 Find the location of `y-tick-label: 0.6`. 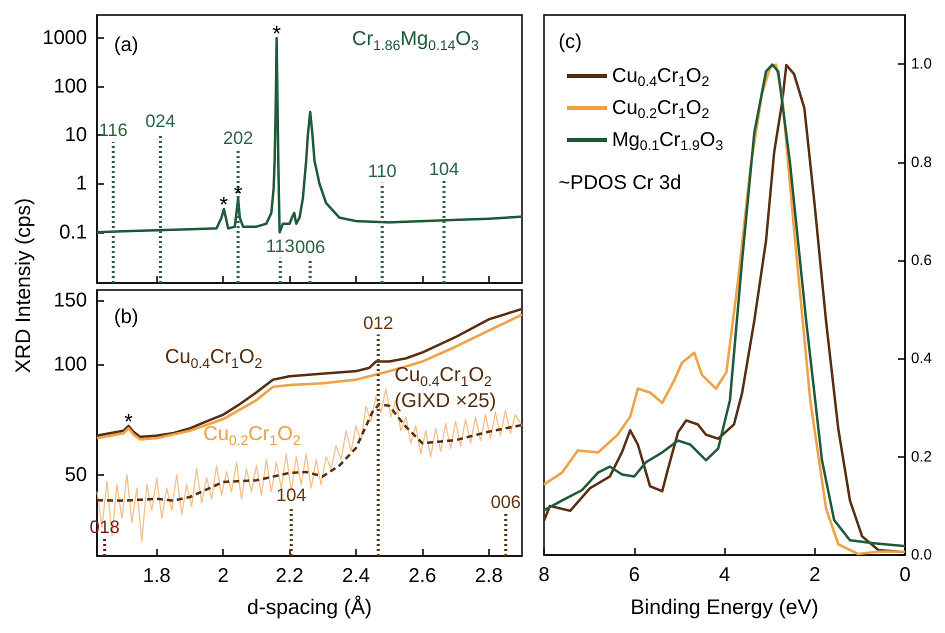

y-tick-label: 0.6 is located at coordinates (921, 260).